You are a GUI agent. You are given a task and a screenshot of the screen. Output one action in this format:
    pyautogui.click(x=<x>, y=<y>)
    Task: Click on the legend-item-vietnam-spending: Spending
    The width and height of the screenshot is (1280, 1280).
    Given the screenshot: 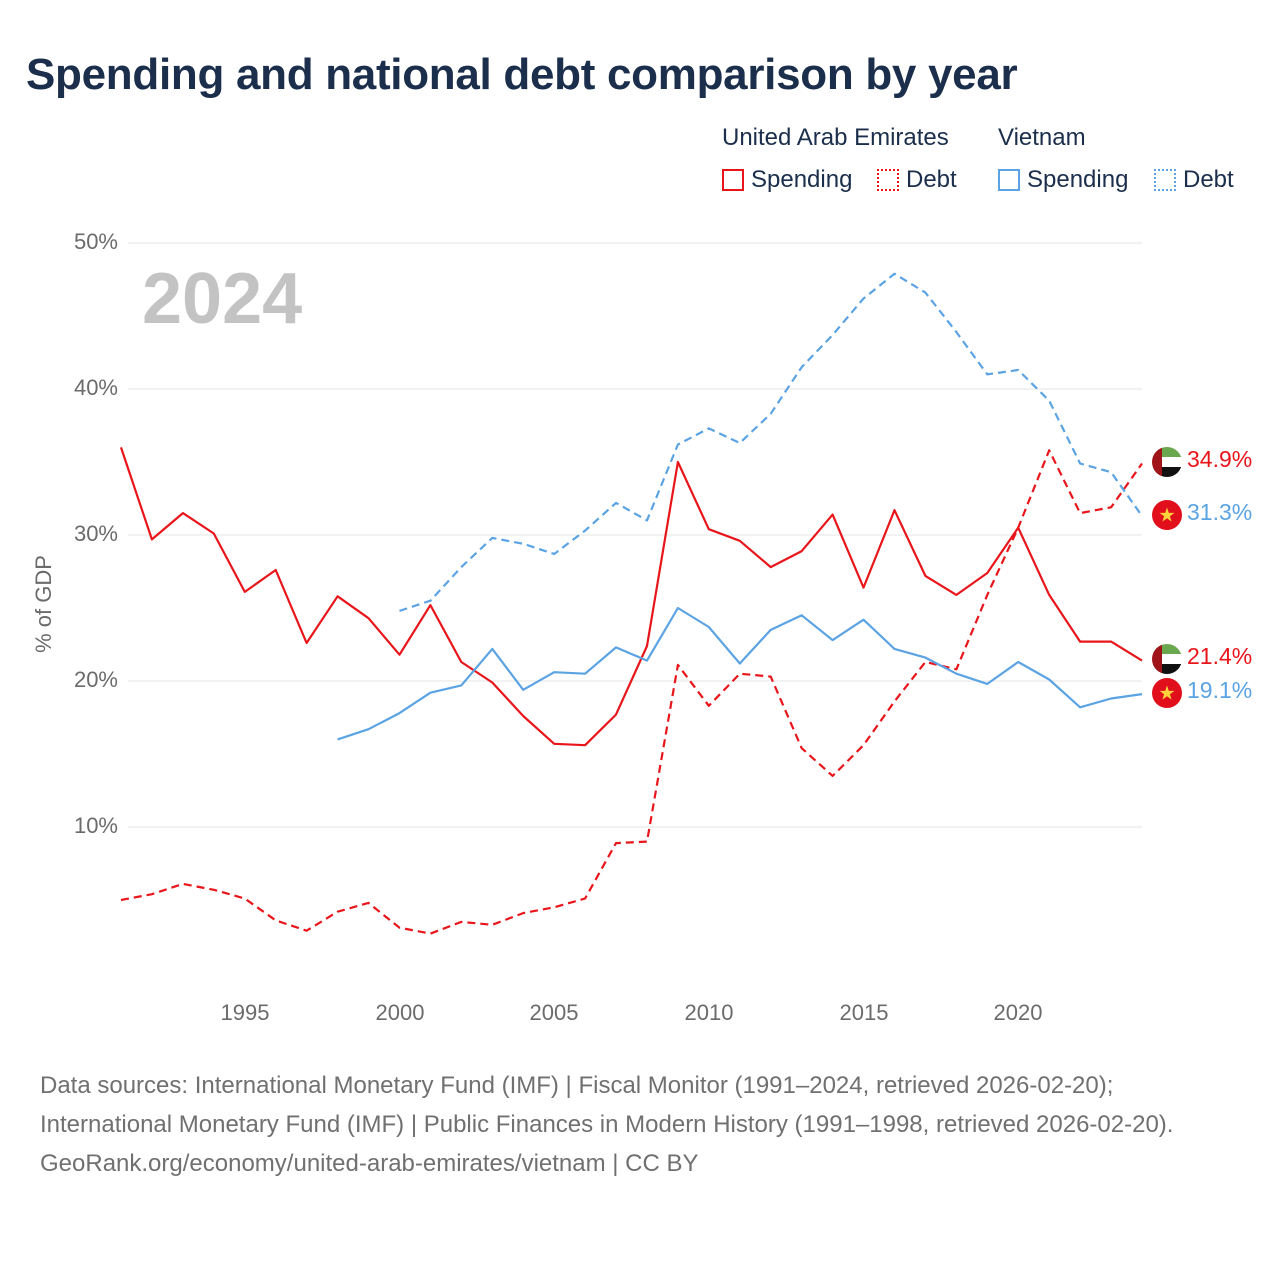 What is the action you would take?
    pyautogui.click(x=1063, y=180)
    